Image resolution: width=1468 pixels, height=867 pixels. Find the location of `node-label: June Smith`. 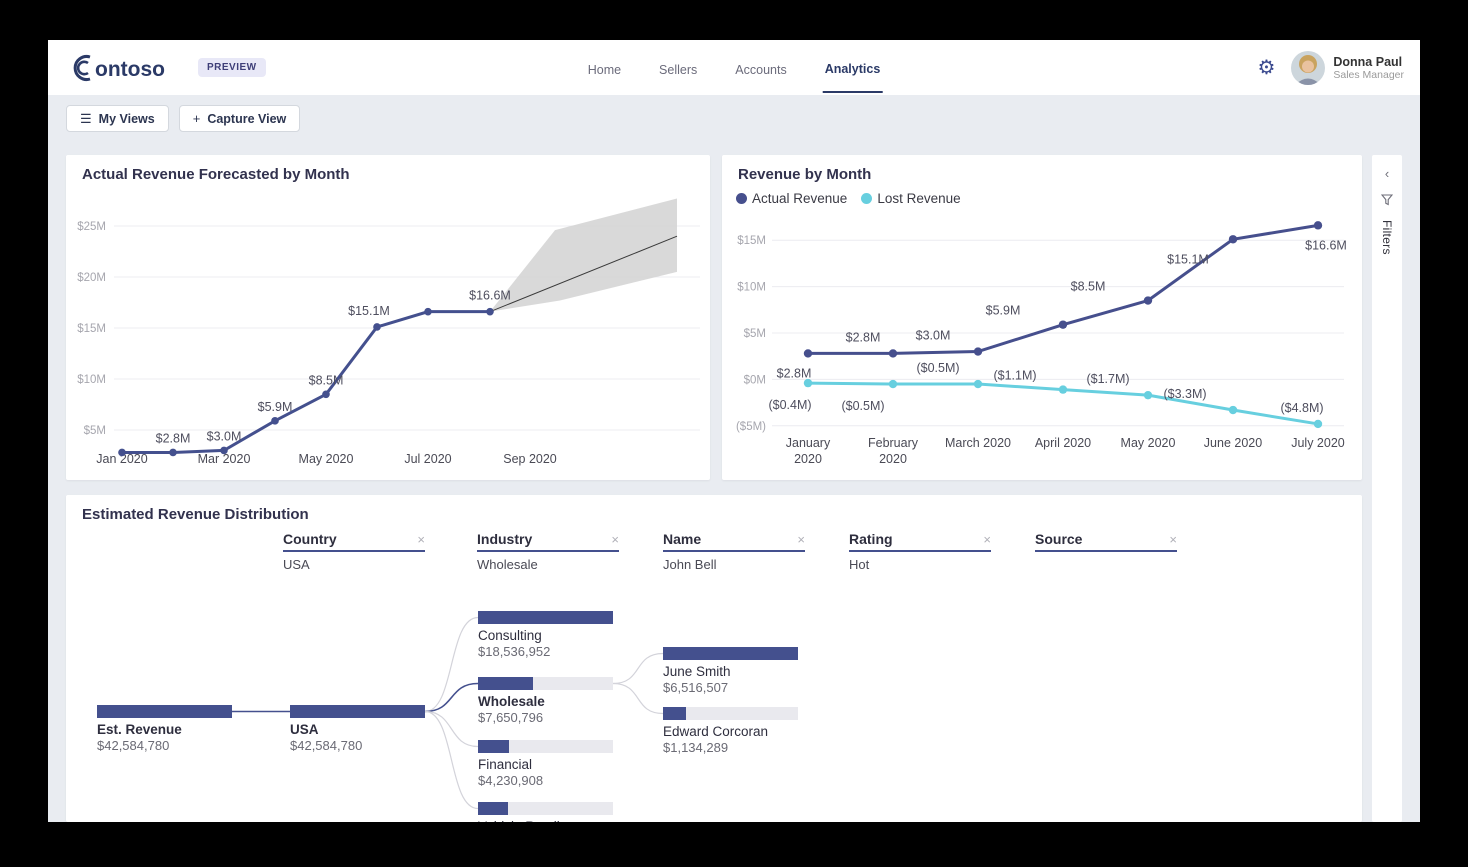

node-label: June Smith is located at coordinates (697, 671).